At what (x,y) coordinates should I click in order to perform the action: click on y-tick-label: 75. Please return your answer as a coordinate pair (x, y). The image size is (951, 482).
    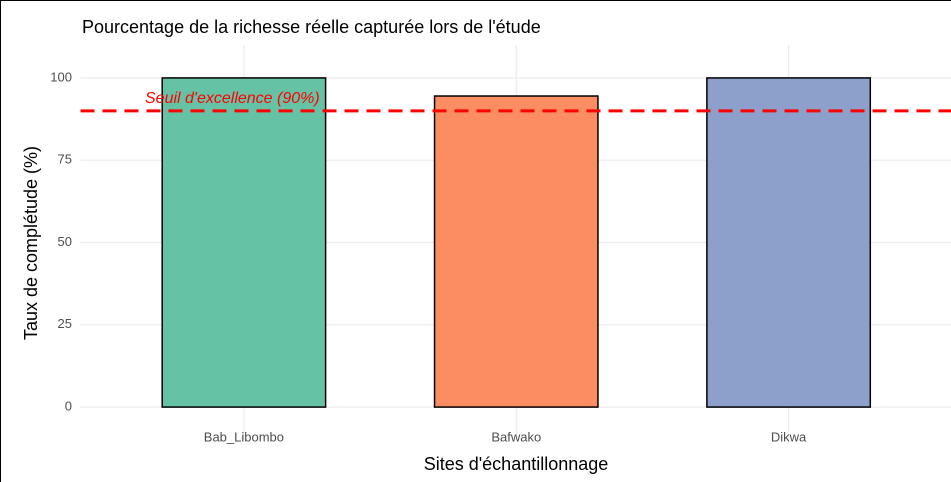
    Looking at the image, I should click on (65, 159).